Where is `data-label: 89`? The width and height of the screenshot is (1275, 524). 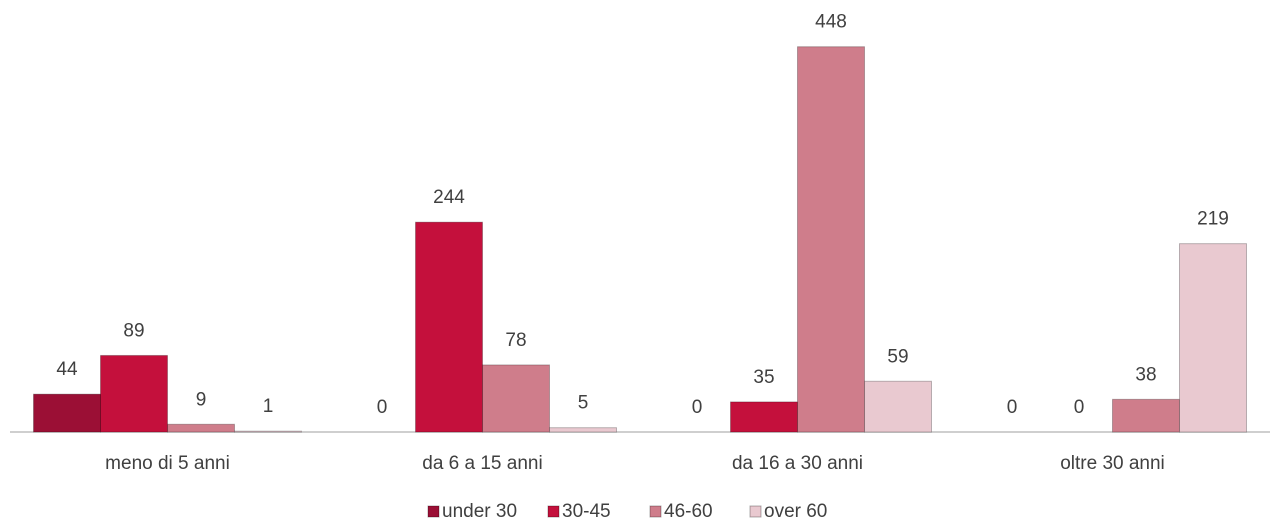
data-label: 89 is located at coordinates (133, 330).